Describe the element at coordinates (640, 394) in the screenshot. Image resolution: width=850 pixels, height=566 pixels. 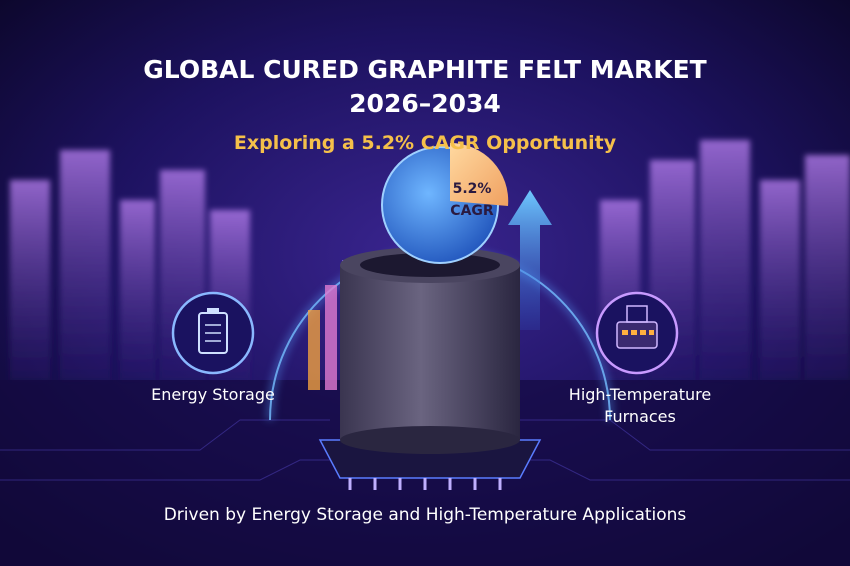
I see `feature-label: High-Temperature` at that location.